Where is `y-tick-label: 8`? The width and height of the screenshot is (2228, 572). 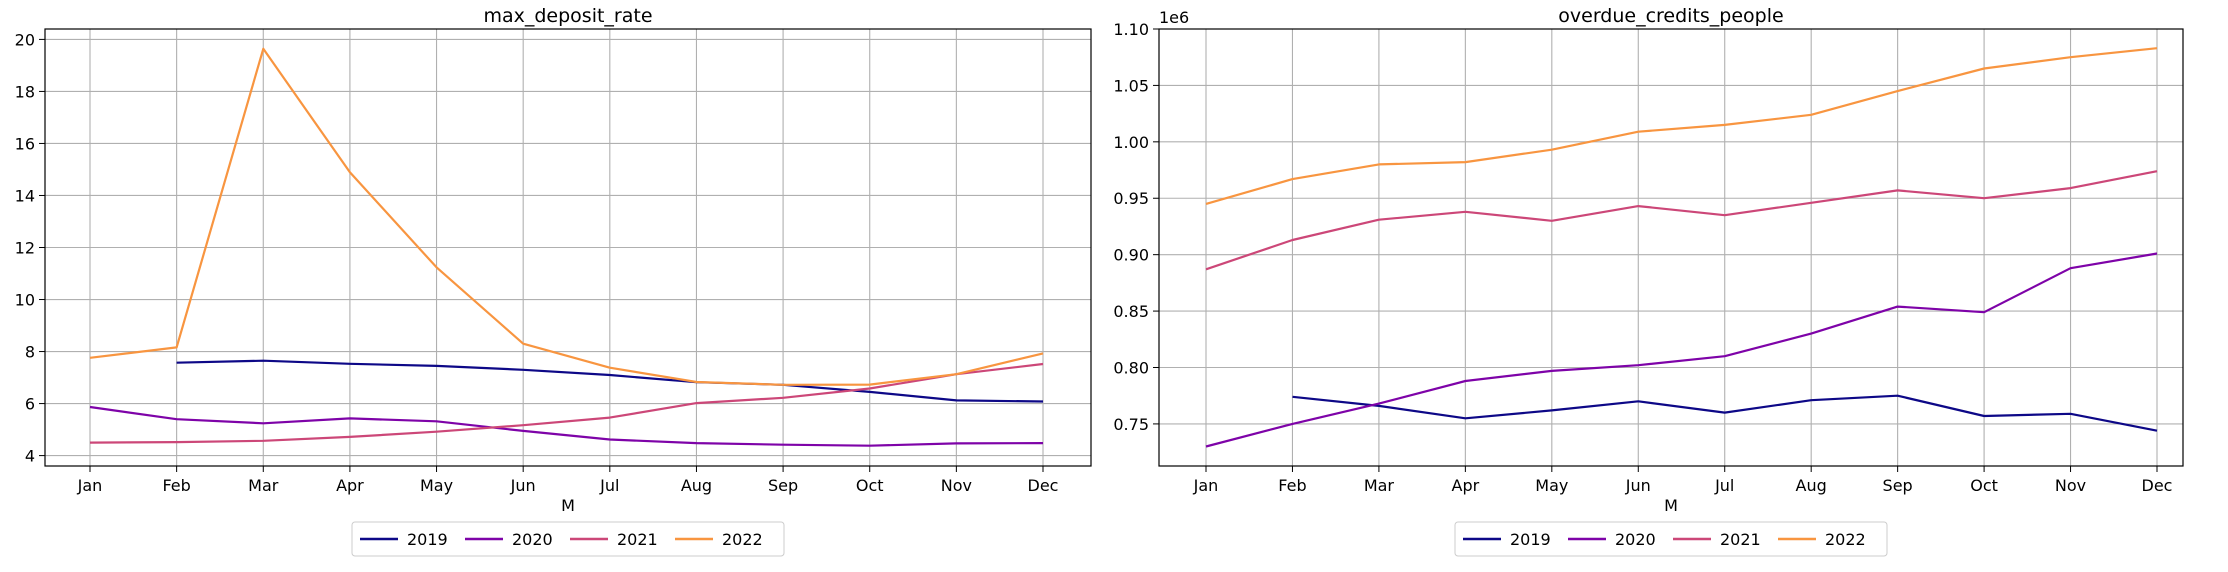
y-tick-label: 8 is located at coordinates (30, 352).